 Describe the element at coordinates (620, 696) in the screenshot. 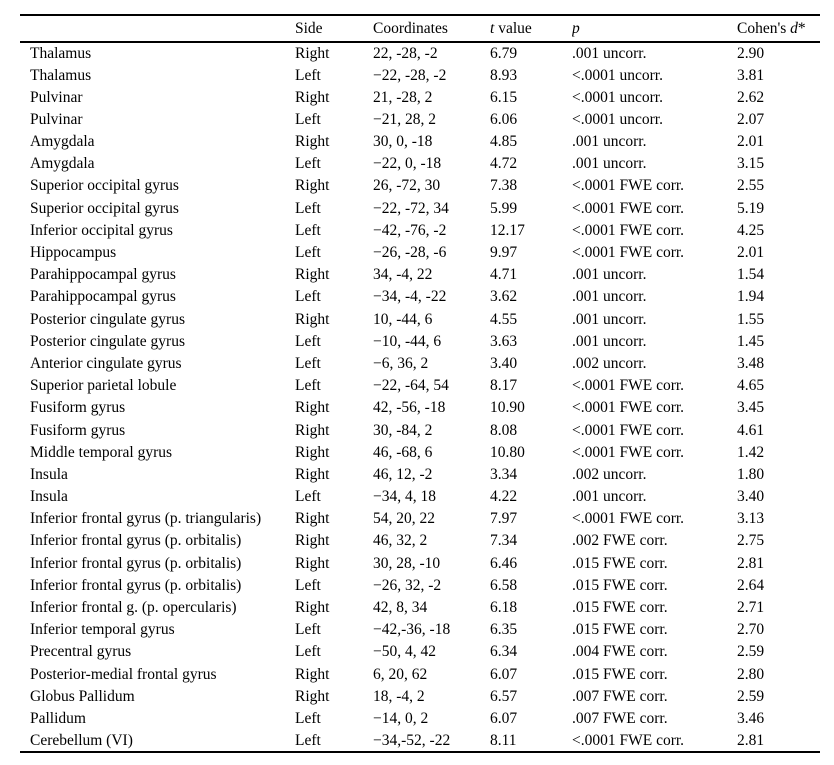

I see `p-value-cell: .007 FWE corr.` at that location.